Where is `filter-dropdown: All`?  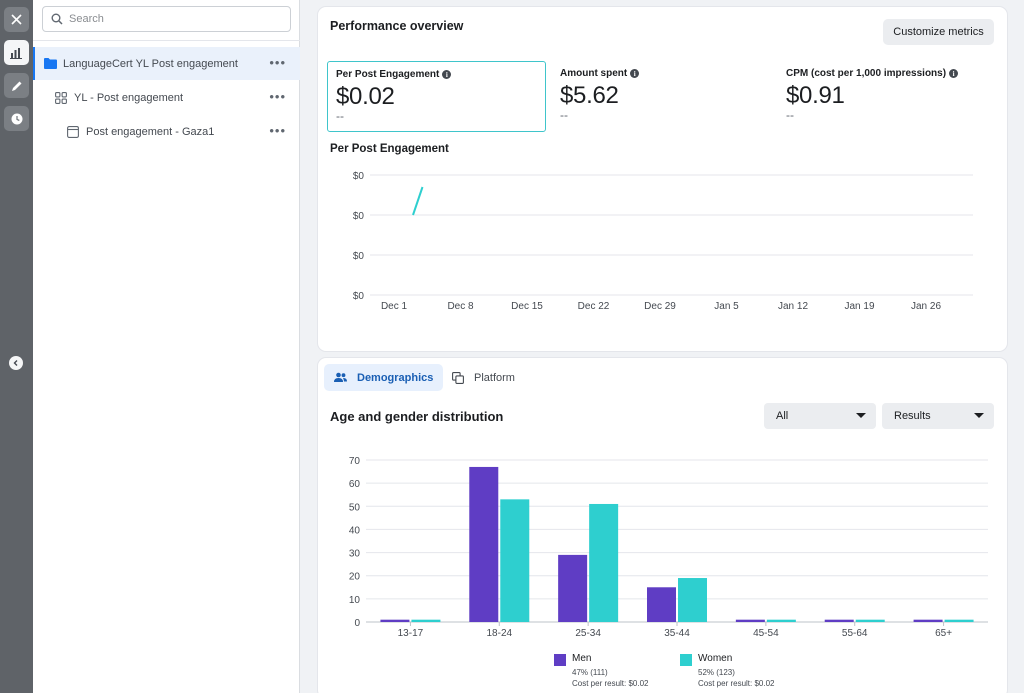
filter-dropdown: All is located at coordinates (820, 416).